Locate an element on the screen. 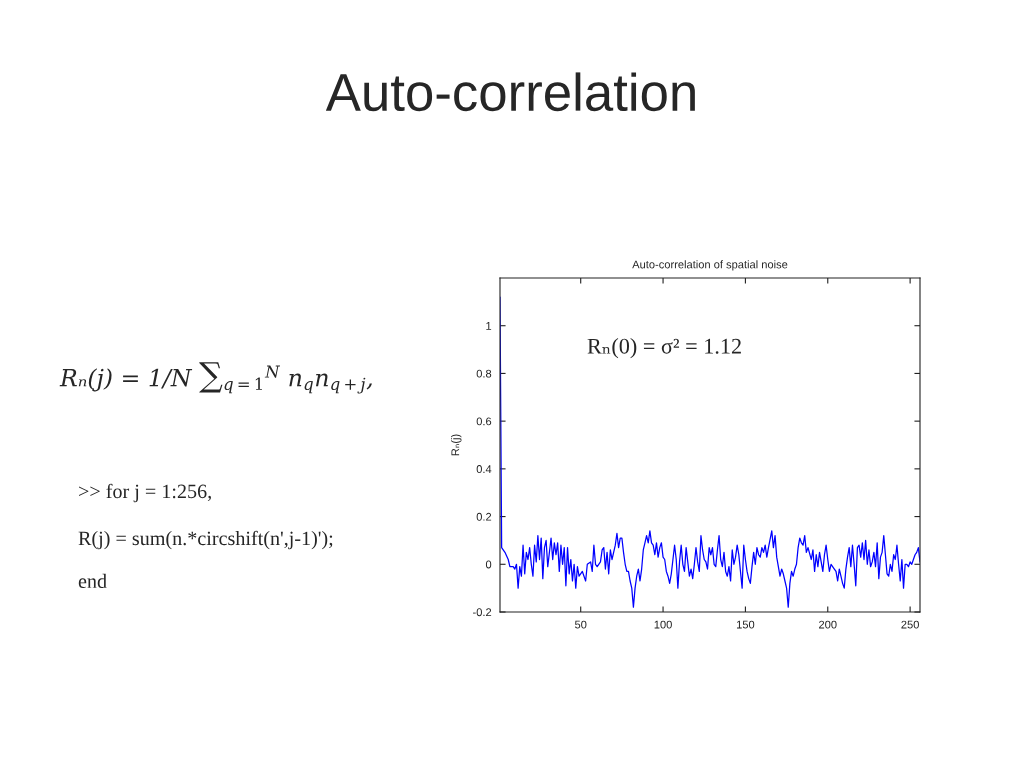 This screenshot has height=768, width=1024. y-tick-label: 0.6 is located at coordinates (484, 421).